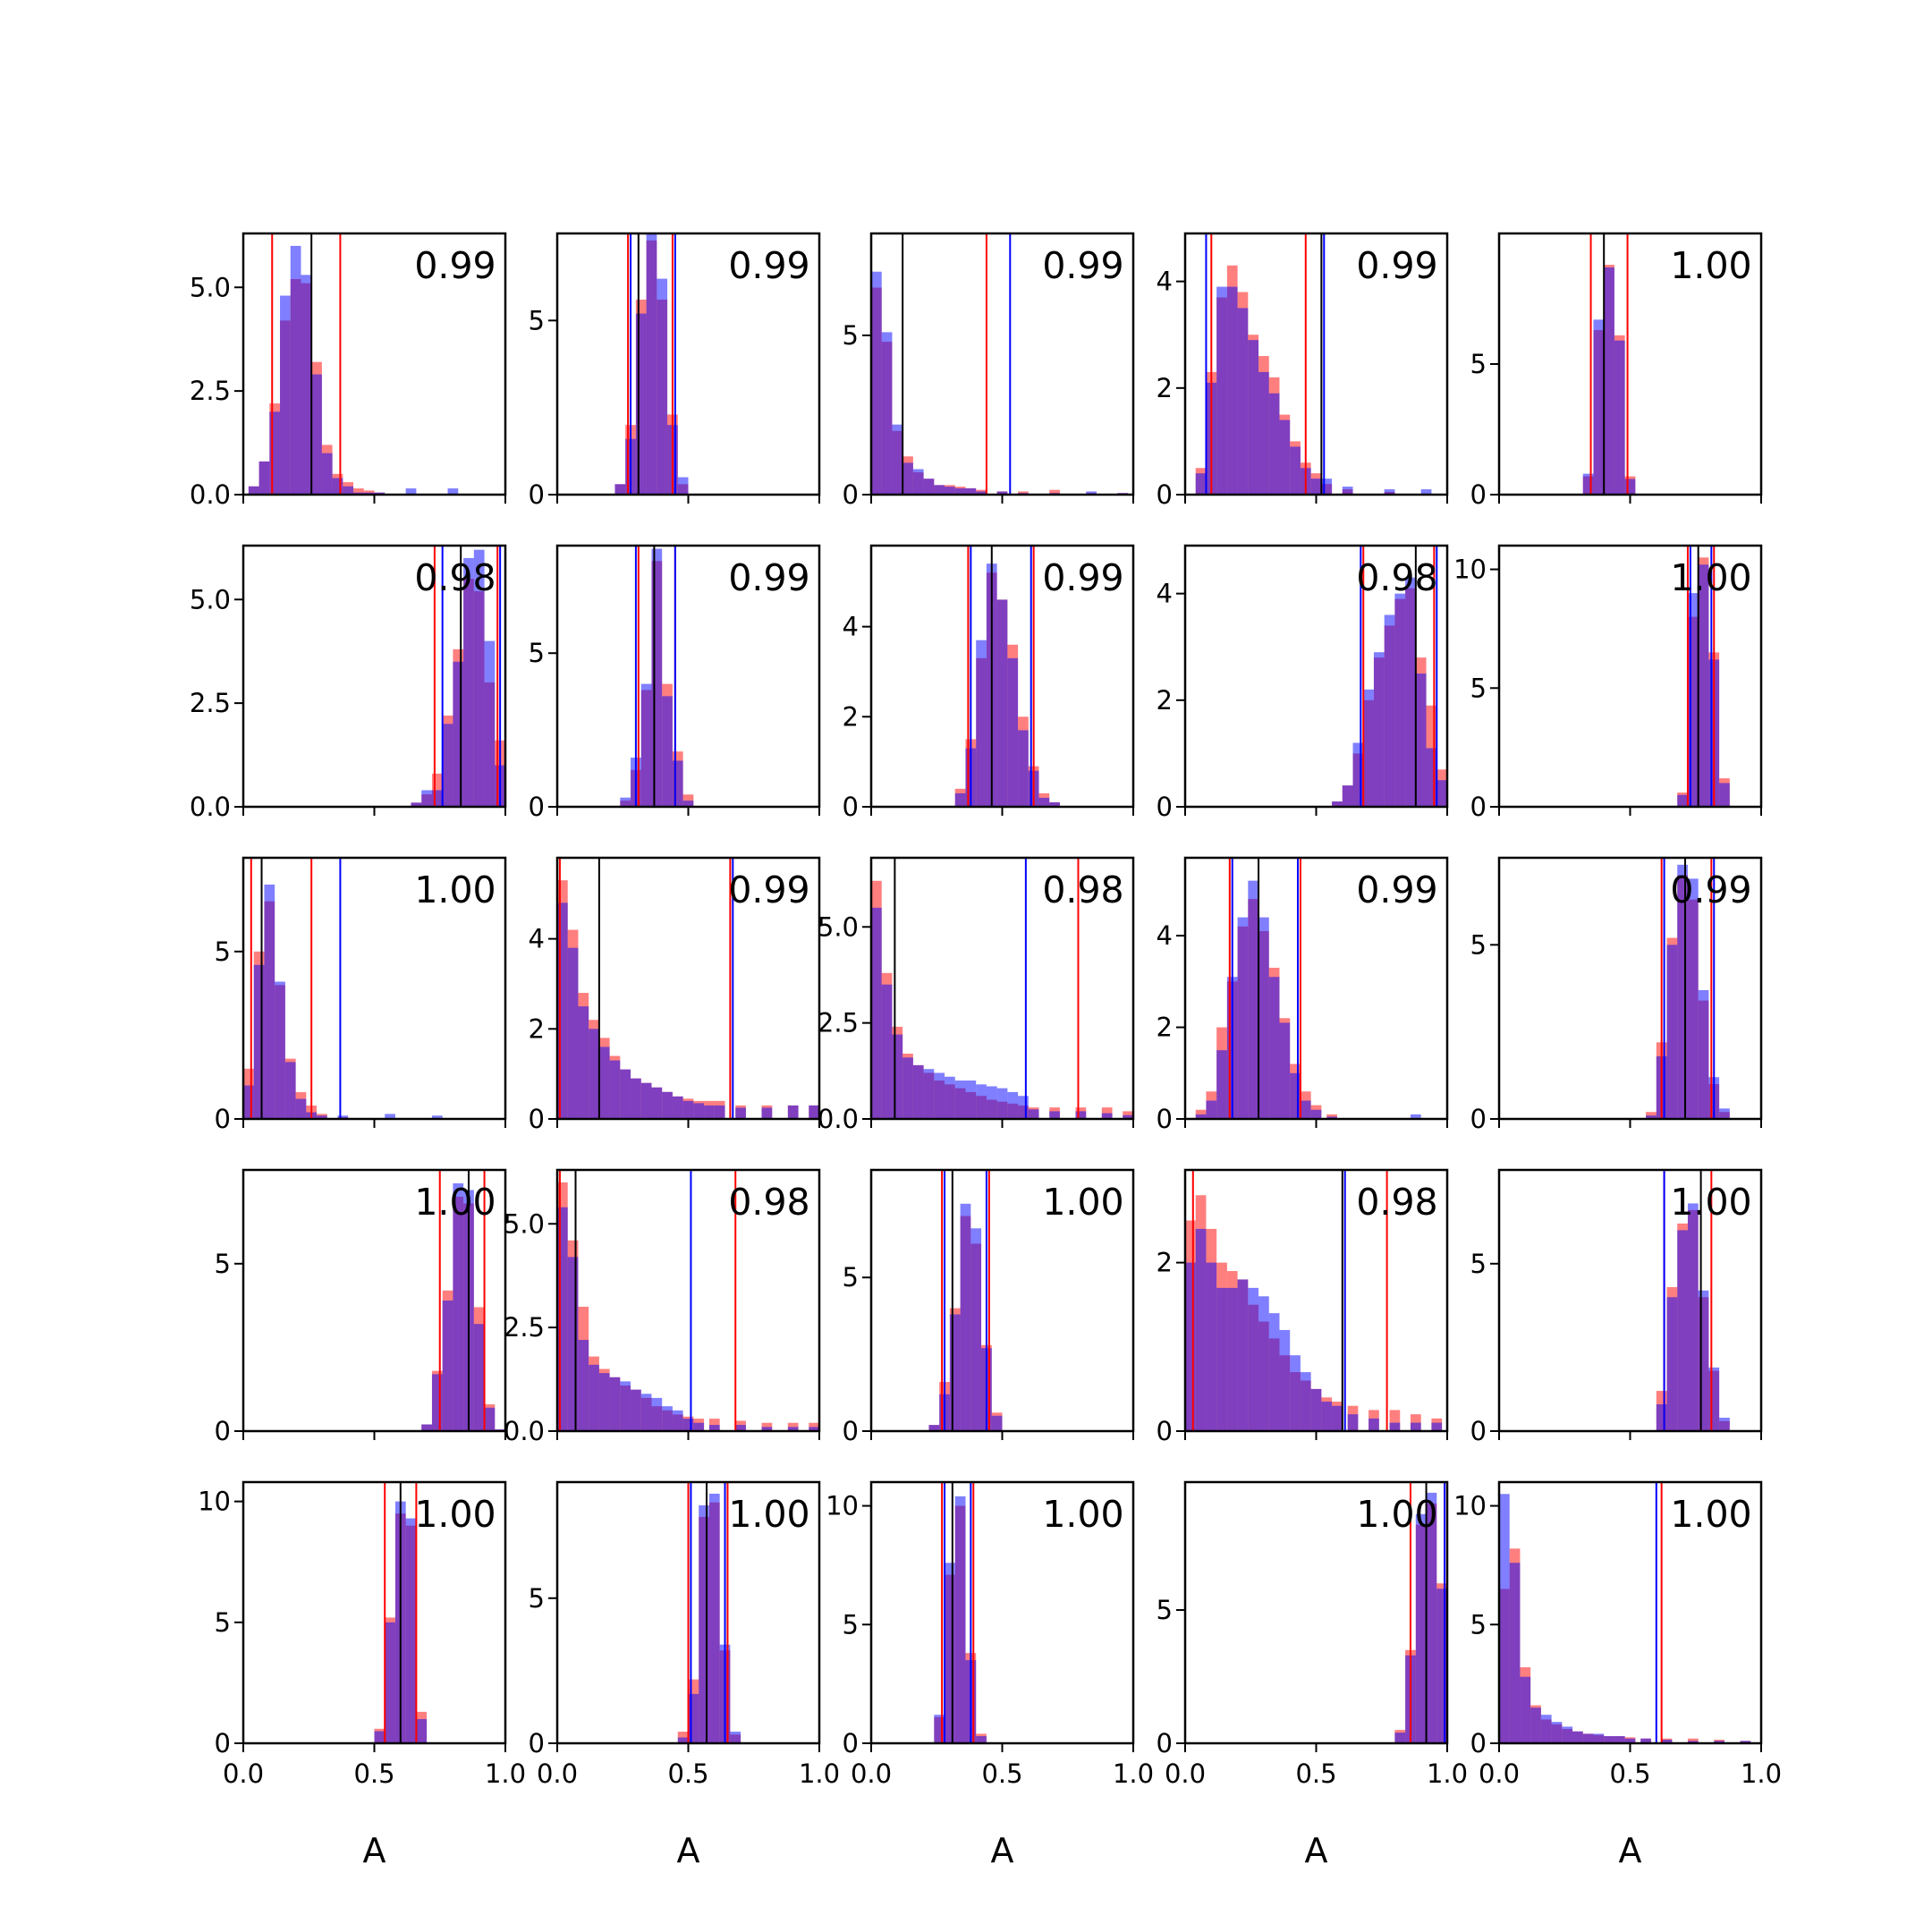 The image size is (1932, 1932). Describe the element at coordinates (851, 716) in the screenshot. I see `y-tick-label: 2` at that location.